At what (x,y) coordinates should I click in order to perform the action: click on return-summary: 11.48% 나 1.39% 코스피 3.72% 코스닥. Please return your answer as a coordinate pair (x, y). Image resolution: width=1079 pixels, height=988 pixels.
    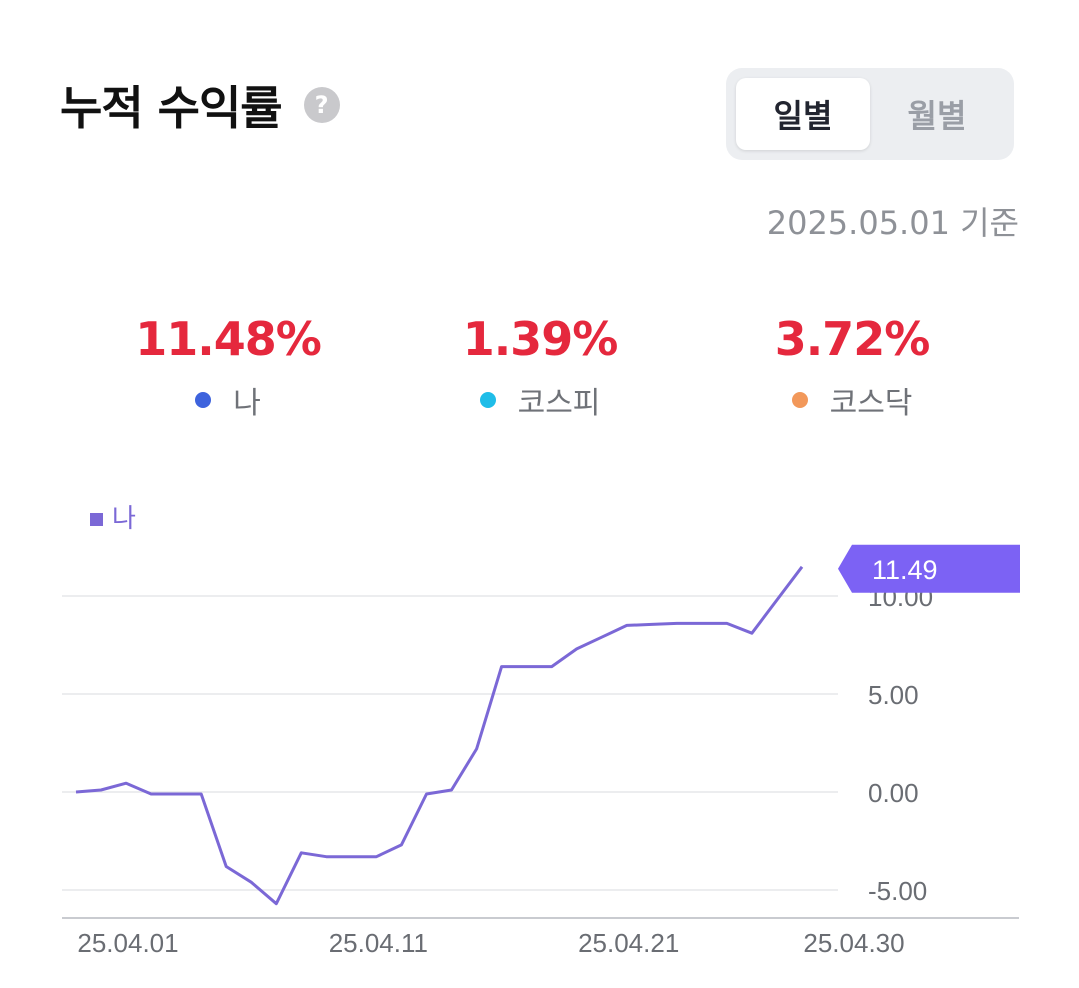
    Looking at the image, I should click on (539, 372).